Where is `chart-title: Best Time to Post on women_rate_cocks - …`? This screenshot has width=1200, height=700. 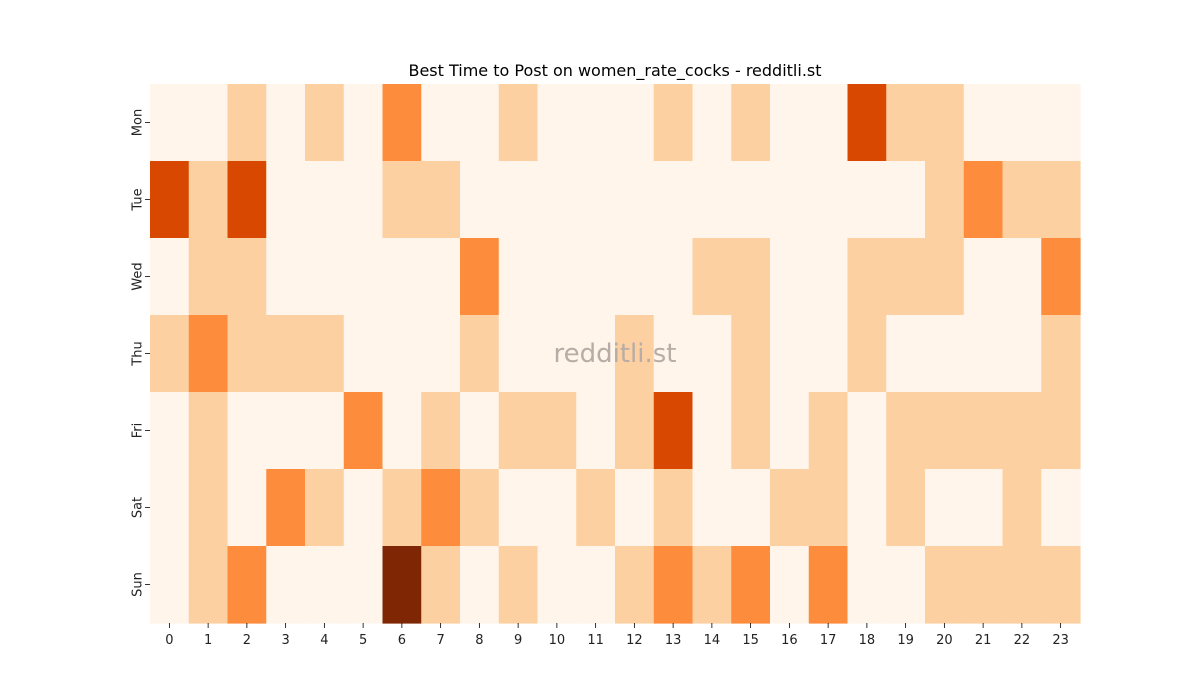
chart-title: Best Time to Post on women_rate_cocks - … is located at coordinates (614, 71).